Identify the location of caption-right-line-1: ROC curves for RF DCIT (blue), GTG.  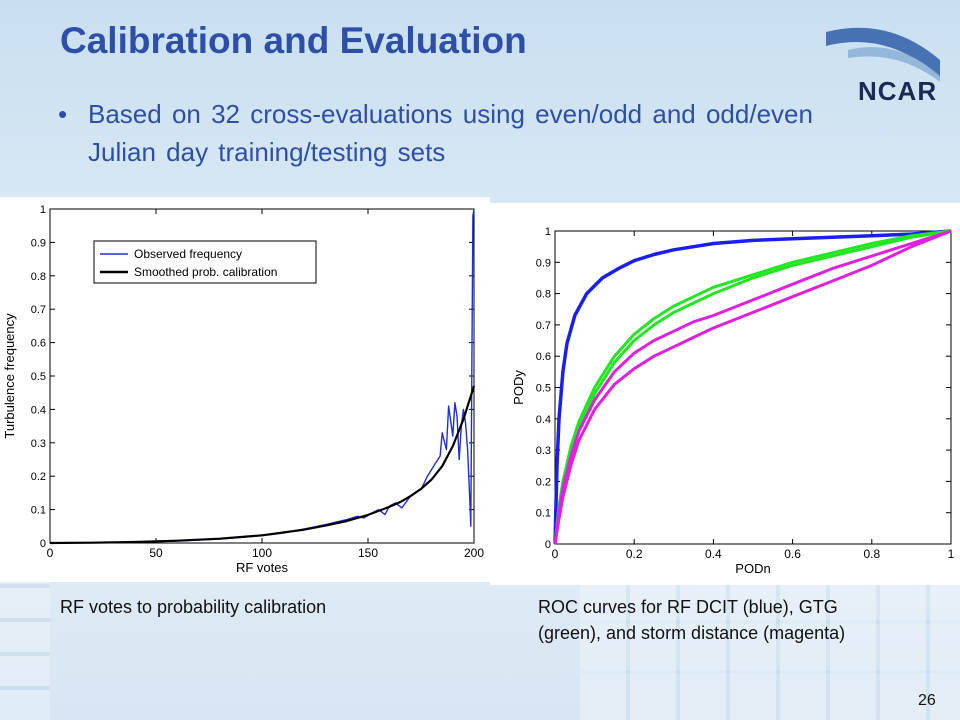
(688, 607).